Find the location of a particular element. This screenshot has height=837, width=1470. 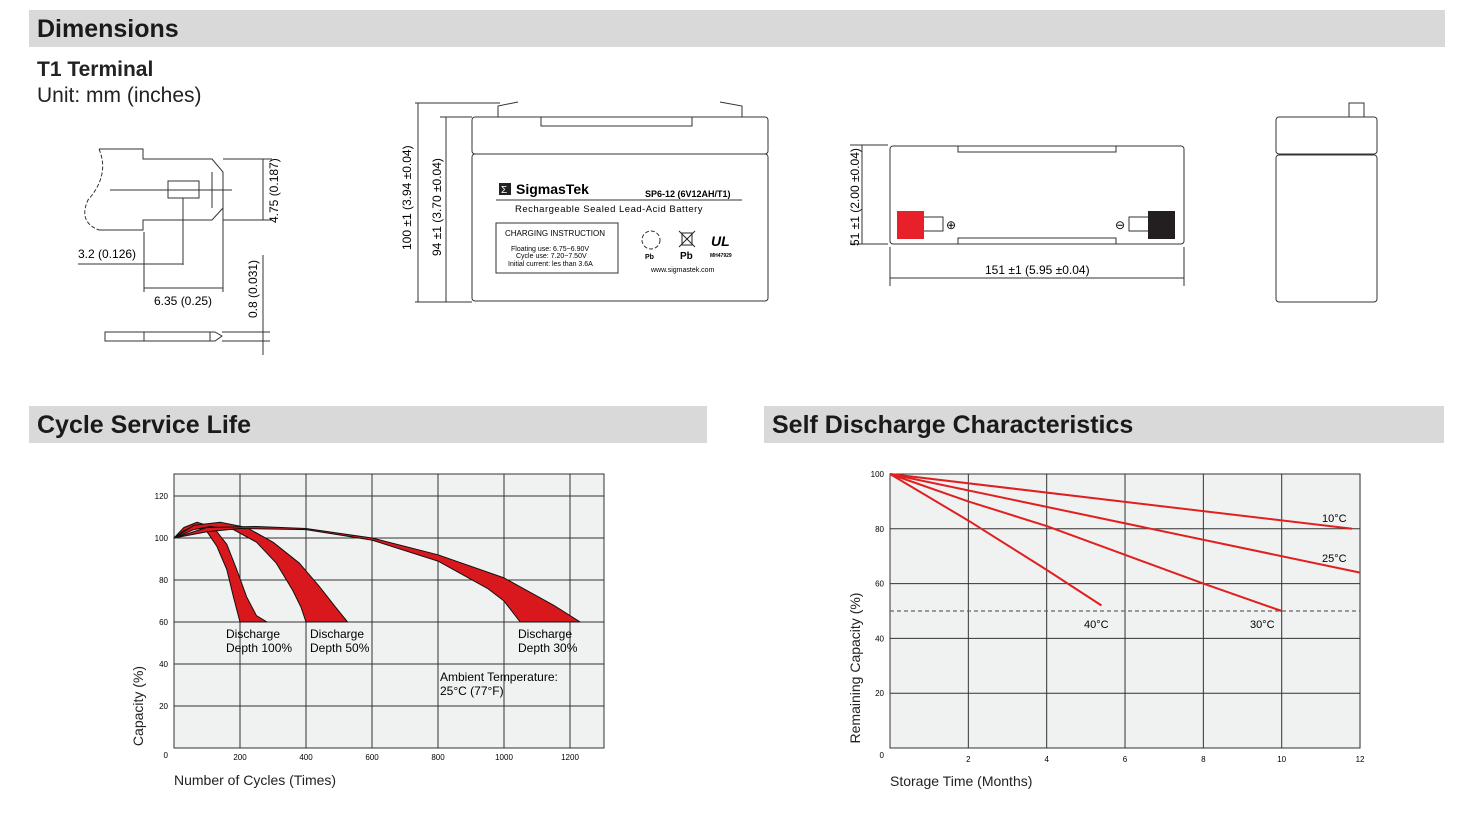

chart-annotation: Depth 30% is located at coordinates (548, 648).